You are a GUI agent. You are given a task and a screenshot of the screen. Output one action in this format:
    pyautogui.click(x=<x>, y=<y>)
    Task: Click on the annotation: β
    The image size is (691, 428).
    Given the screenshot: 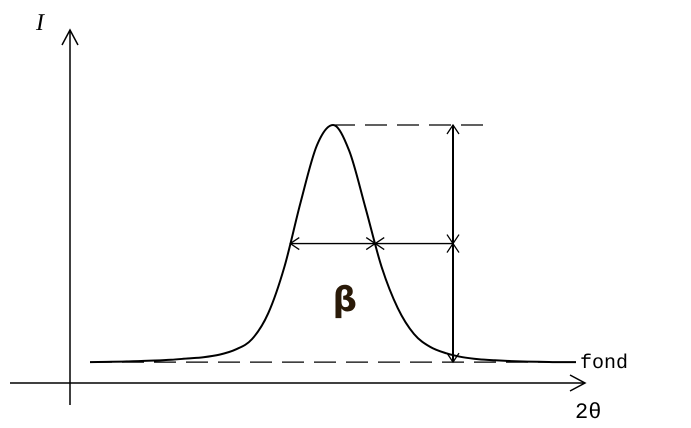 What is the action you would take?
    pyautogui.click(x=344, y=300)
    